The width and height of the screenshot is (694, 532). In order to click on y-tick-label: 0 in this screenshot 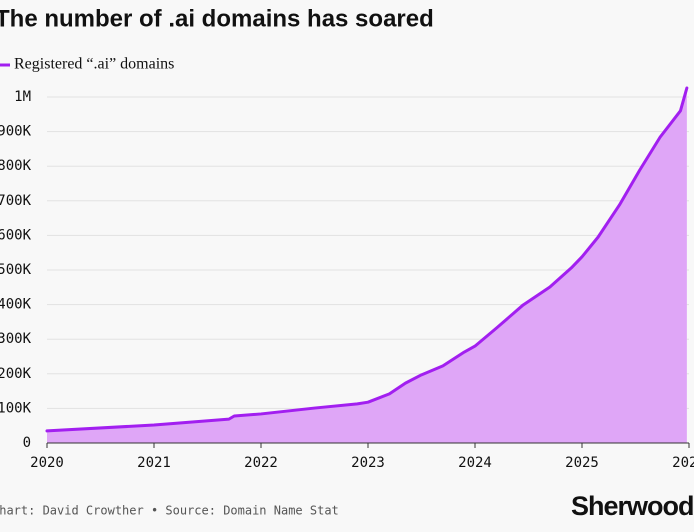, I will do `click(27, 443)`.